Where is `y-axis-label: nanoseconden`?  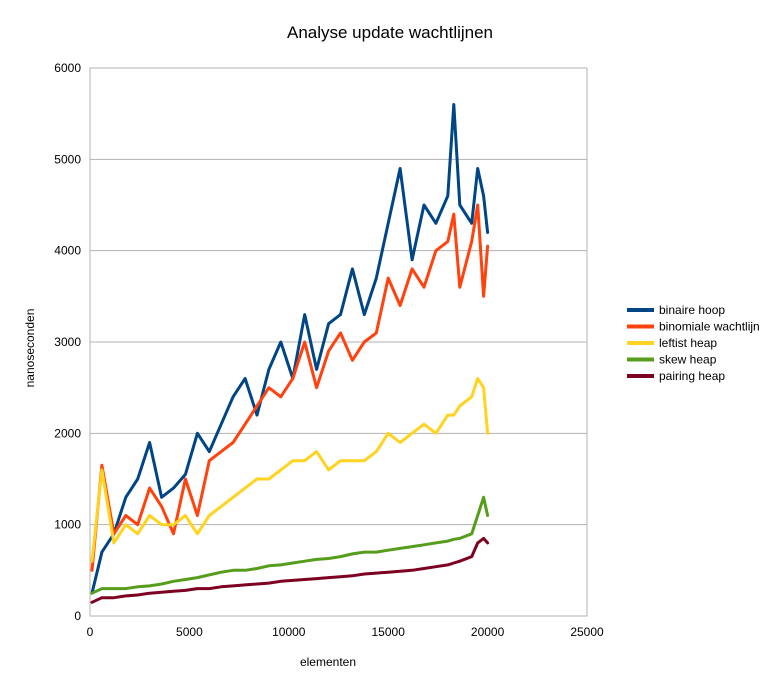
y-axis-label: nanoseconden is located at coordinates (30, 348).